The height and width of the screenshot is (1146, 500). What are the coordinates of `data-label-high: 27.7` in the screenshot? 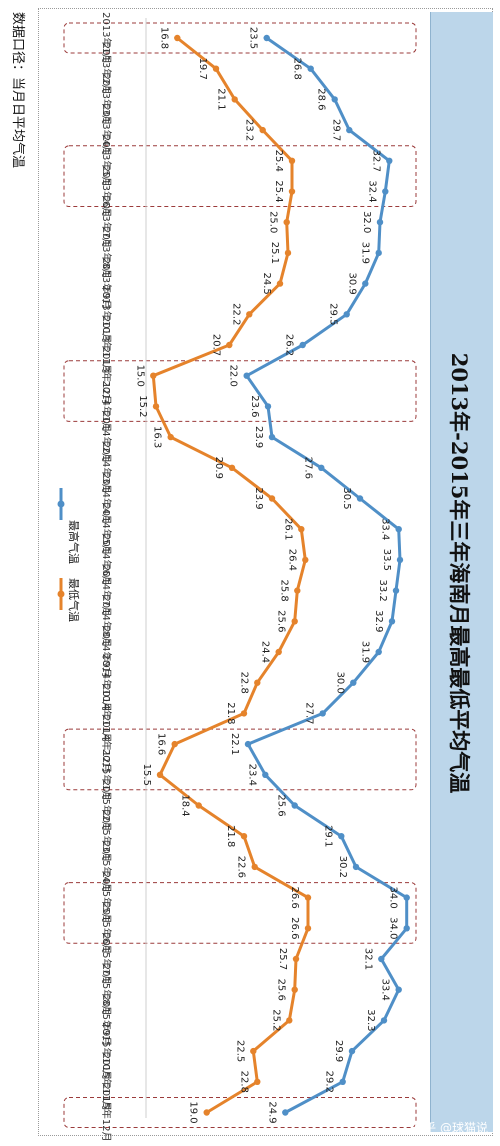 It's located at (309, 713).